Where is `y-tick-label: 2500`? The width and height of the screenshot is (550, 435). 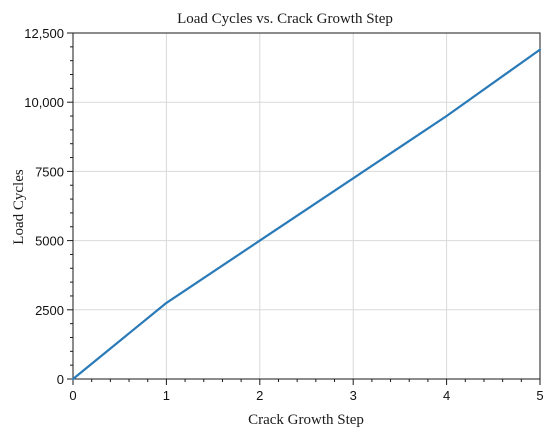
y-tick-label: 2500 is located at coordinates (49, 310).